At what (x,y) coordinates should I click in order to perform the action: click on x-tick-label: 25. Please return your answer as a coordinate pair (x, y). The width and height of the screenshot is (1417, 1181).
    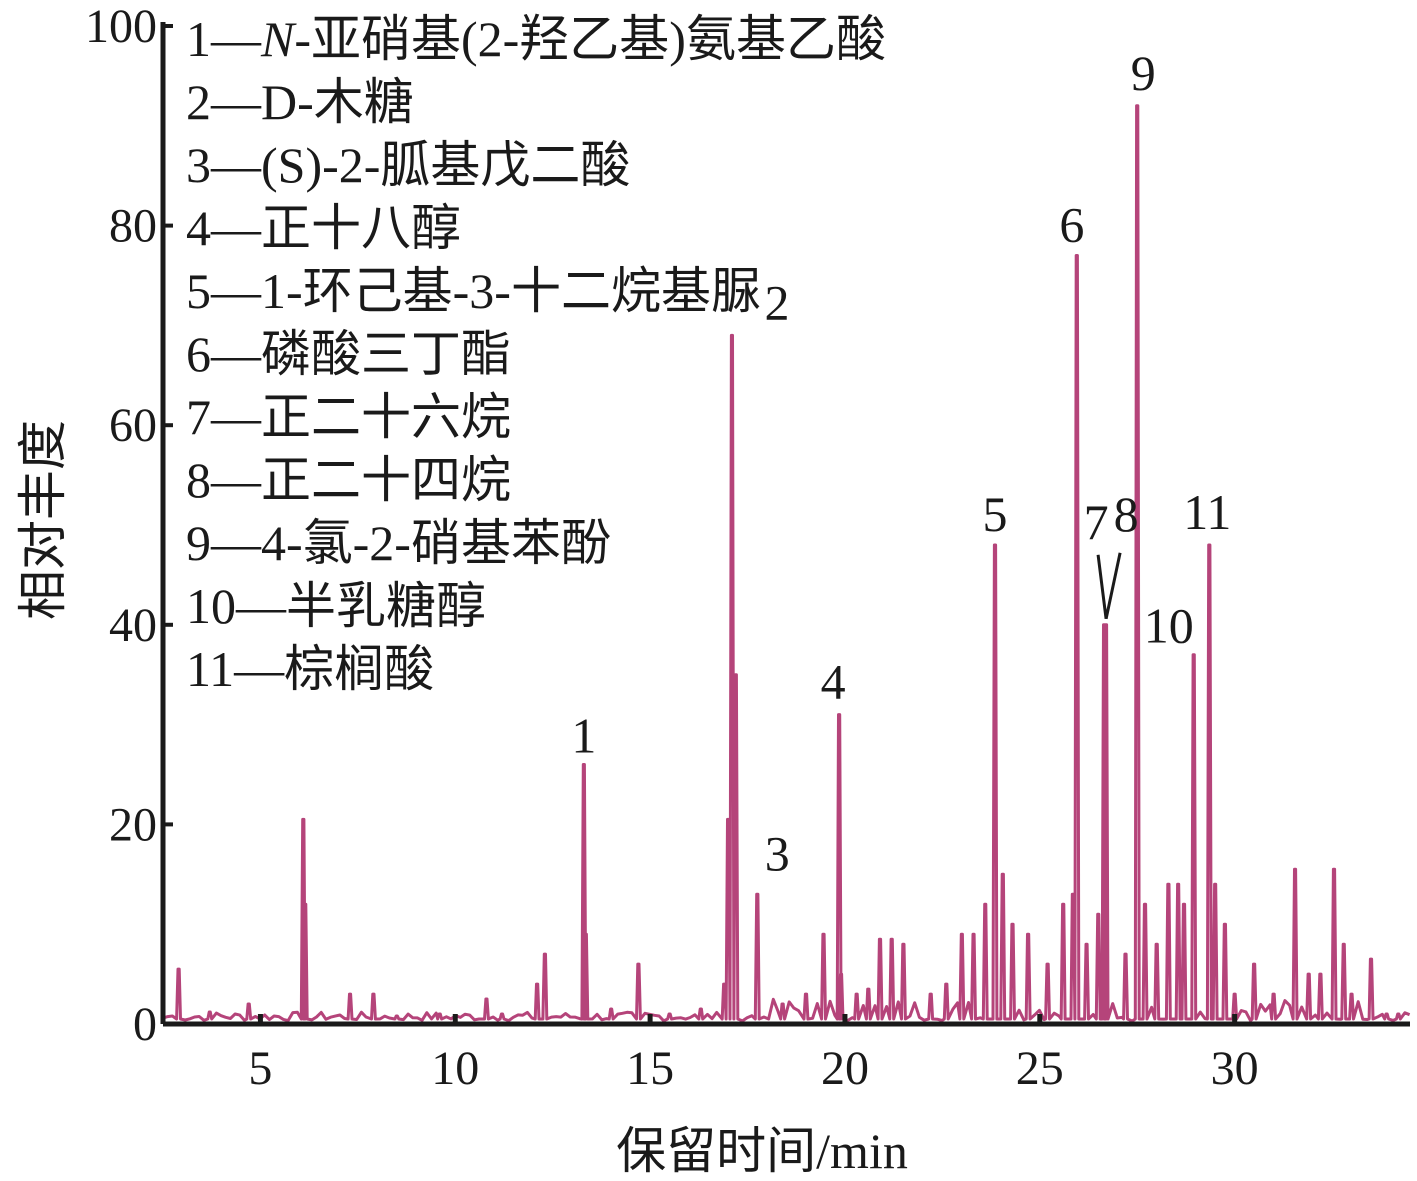
    Looking at the image, I should click on (1040, 1068).